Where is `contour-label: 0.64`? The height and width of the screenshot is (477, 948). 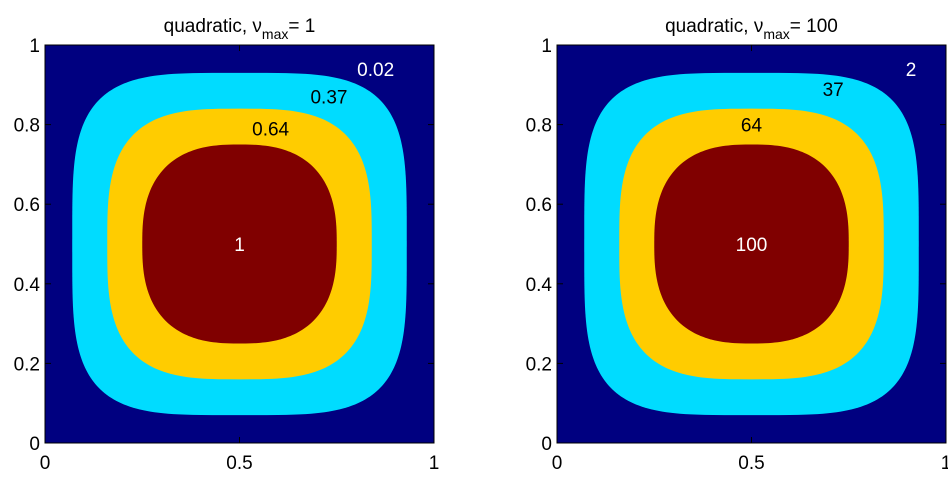
contour-label: 0.64 is located at coordinates (270, 130).